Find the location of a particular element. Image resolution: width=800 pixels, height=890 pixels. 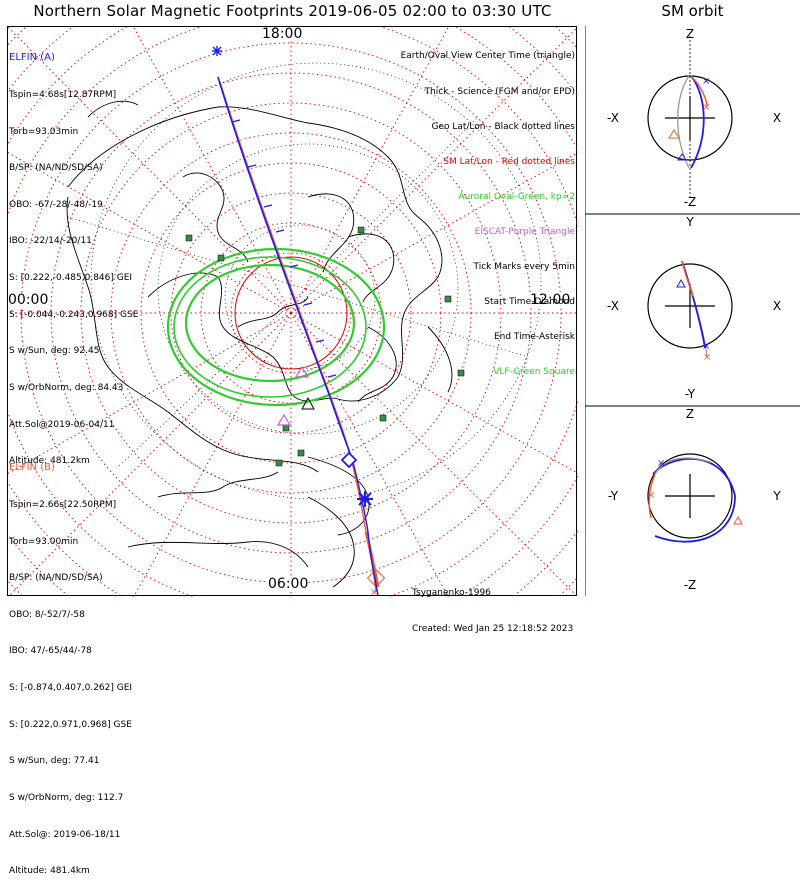

legend-item: End Time-Asterisk is located at coordinates (534, 337).